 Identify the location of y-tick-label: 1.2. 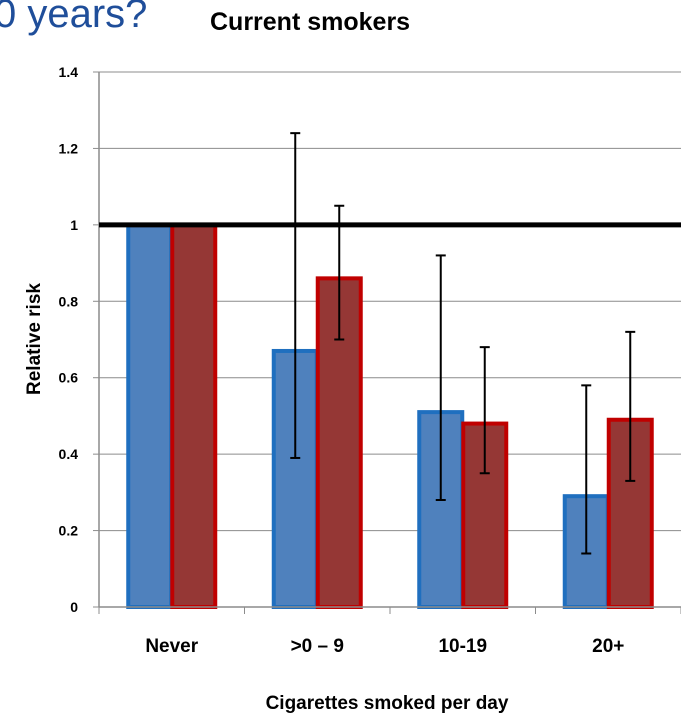
(69, 148).